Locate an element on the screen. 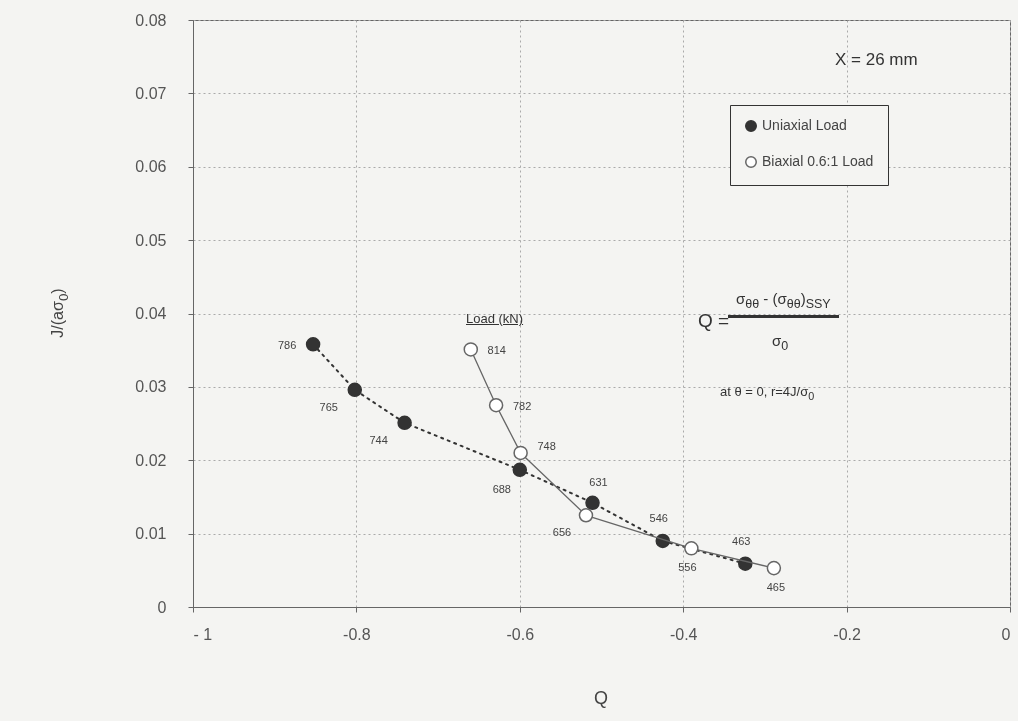 Image resolution: width=1018 pixels, height=721 pixels. annotation: Q = is located at coordinates (714, 321).